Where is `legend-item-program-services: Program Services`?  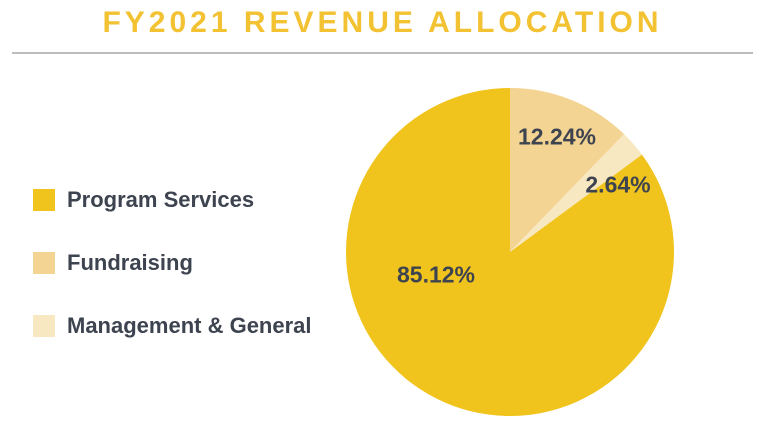 legend-item-program-services: Program Services is located at coordinates (183, 199).